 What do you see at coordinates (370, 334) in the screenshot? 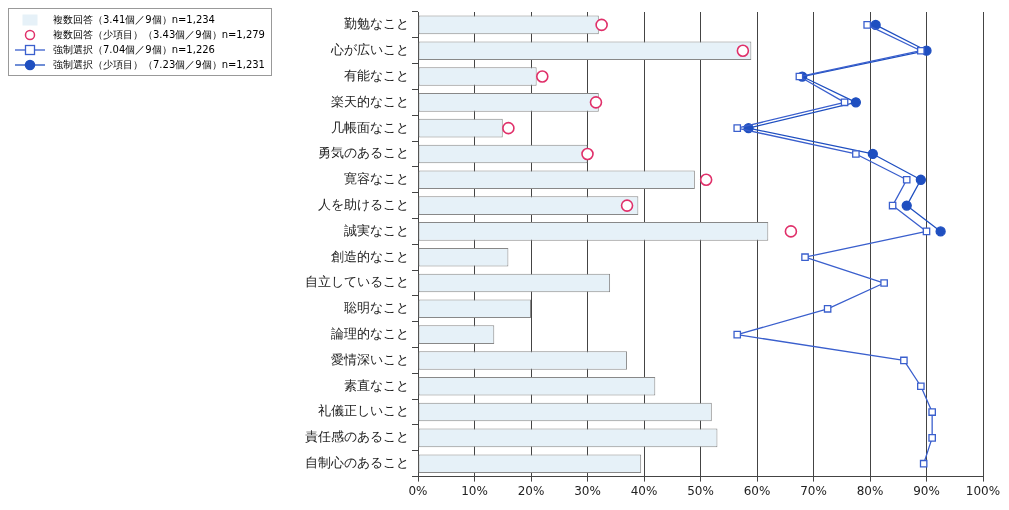
I see `y-tick-label: 論理的なこと` at bounding box center [370, 334].